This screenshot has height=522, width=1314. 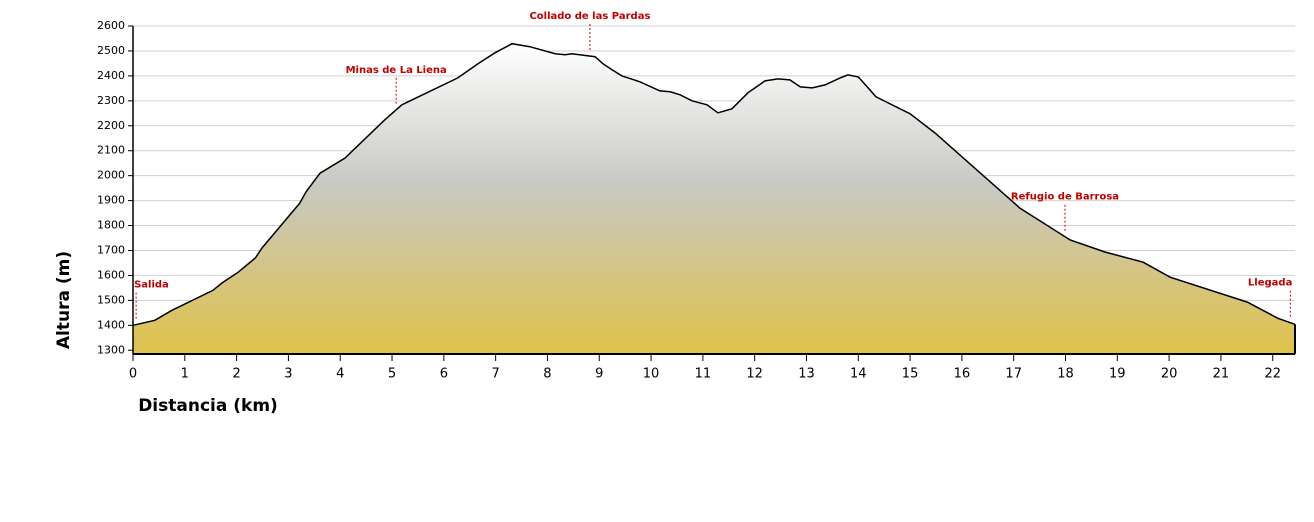 I want to click on x-tick-label: 13, so click(x=806, y=374).